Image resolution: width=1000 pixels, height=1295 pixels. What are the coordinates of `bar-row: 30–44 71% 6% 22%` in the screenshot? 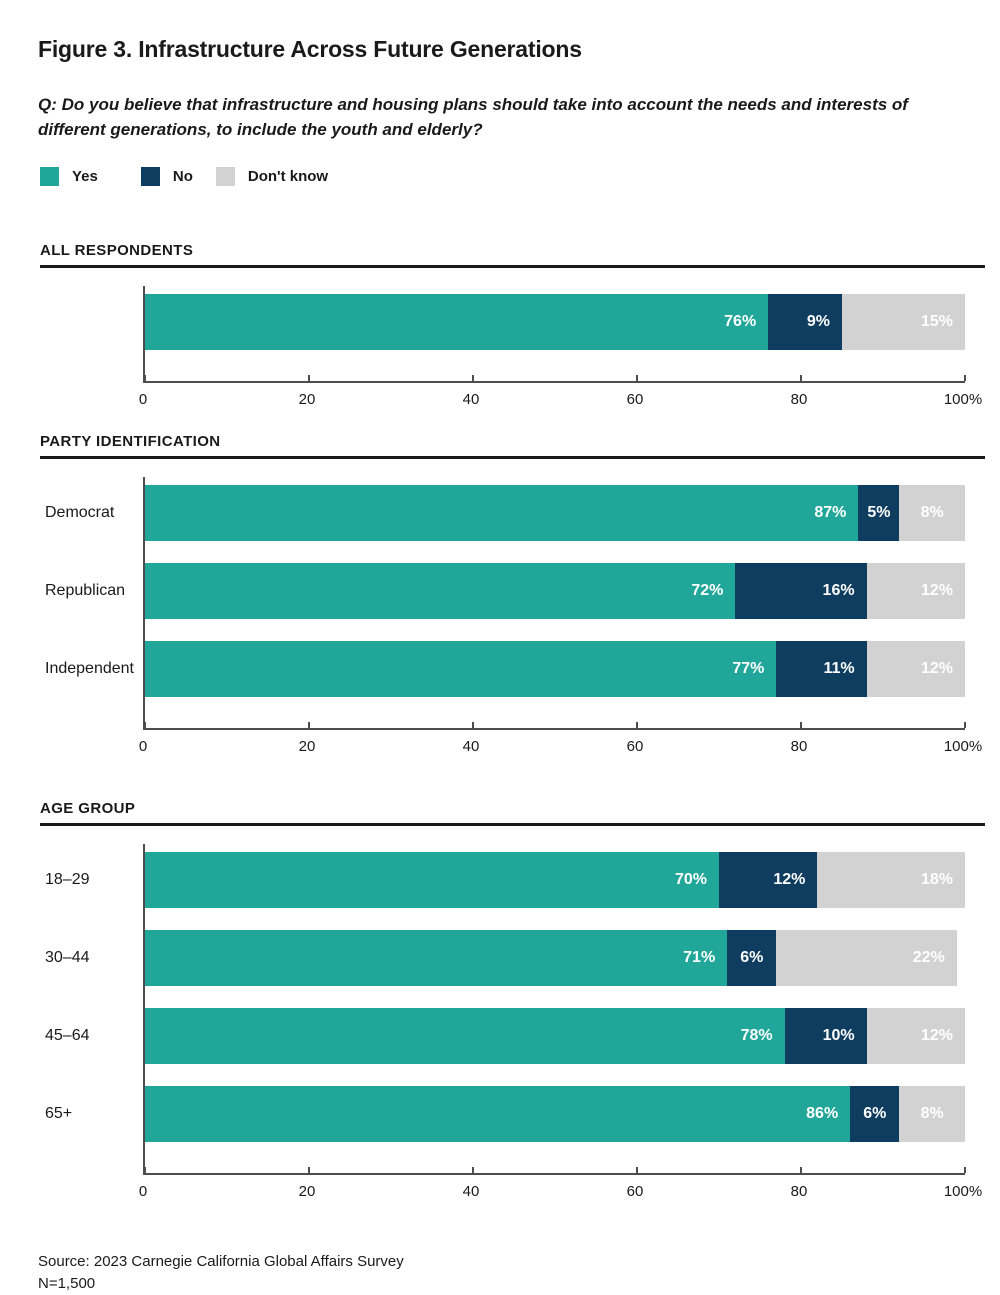 It's located at (505, 958).